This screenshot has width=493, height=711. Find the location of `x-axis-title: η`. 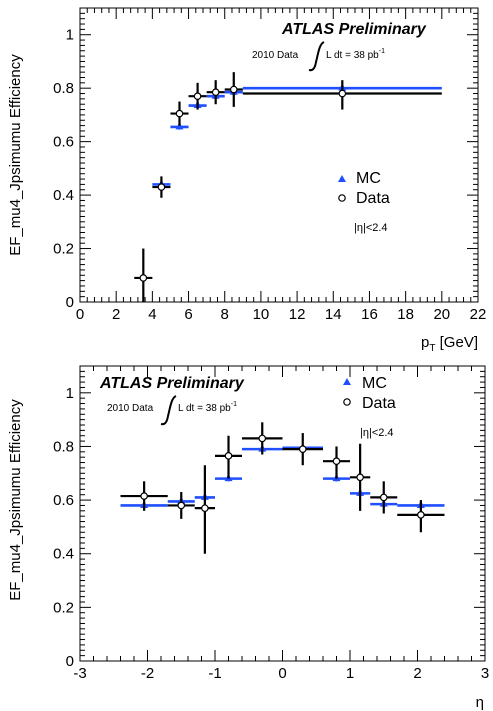

x-axis-title: η is located at coordinates (480, 702).